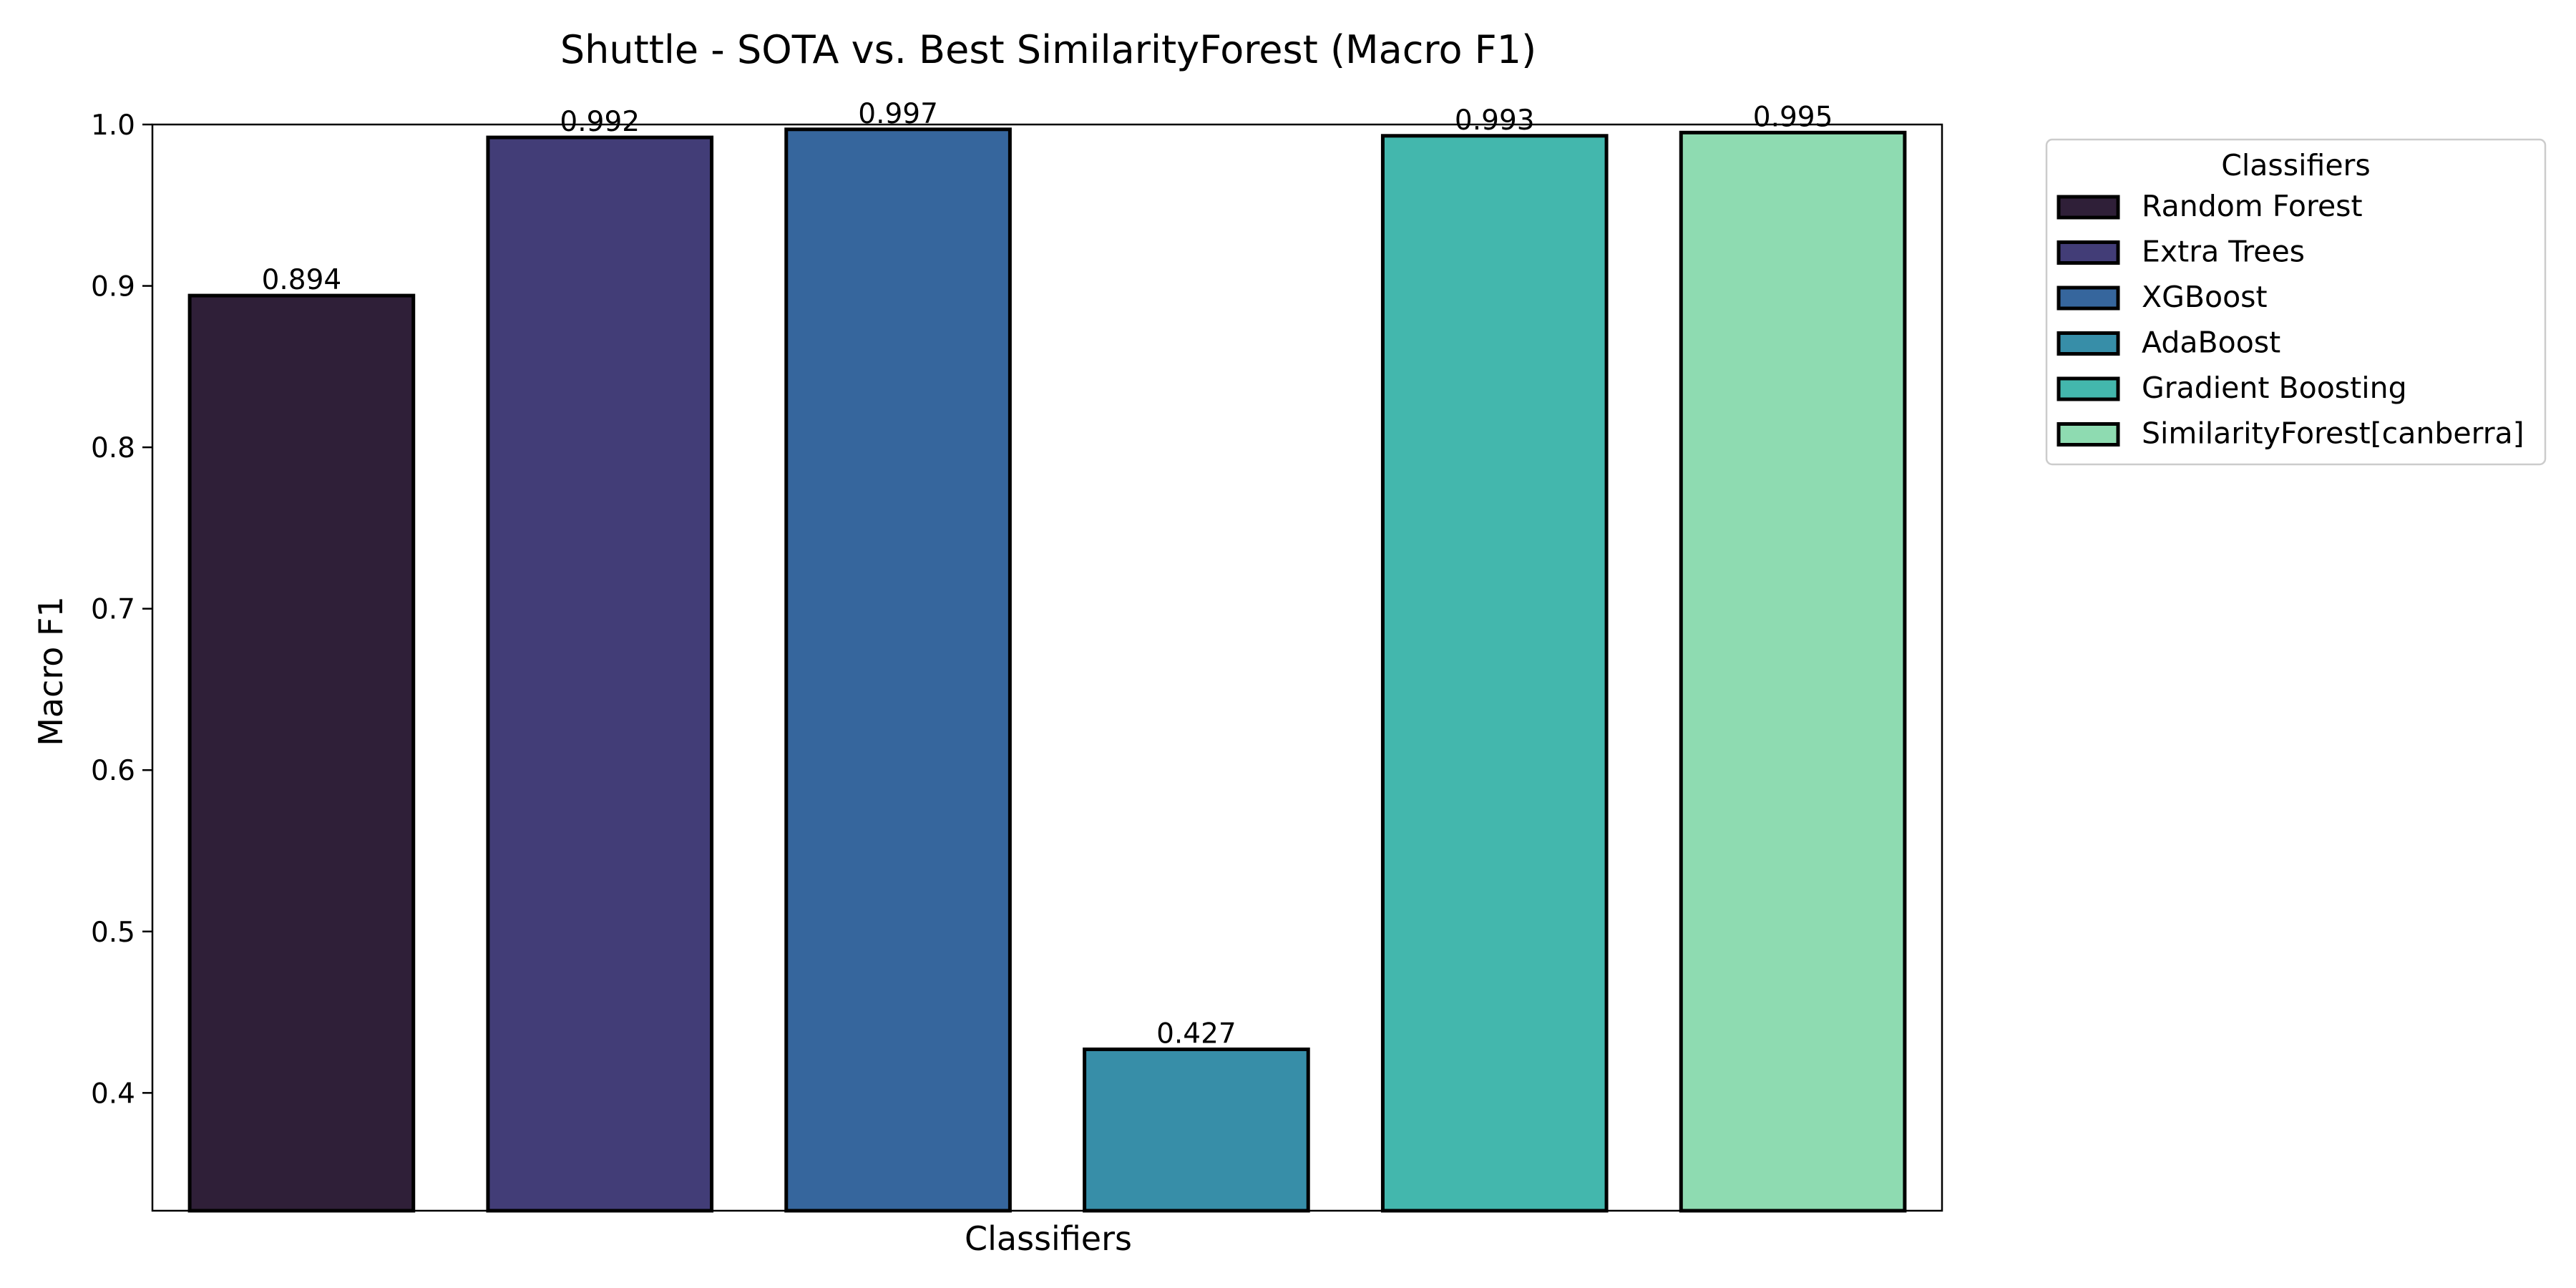 The image size is (2576, 1288). Describe the element at coordinates (1495, 120) in the screenshot. I see `bar-value-label: 0.993` at that location.